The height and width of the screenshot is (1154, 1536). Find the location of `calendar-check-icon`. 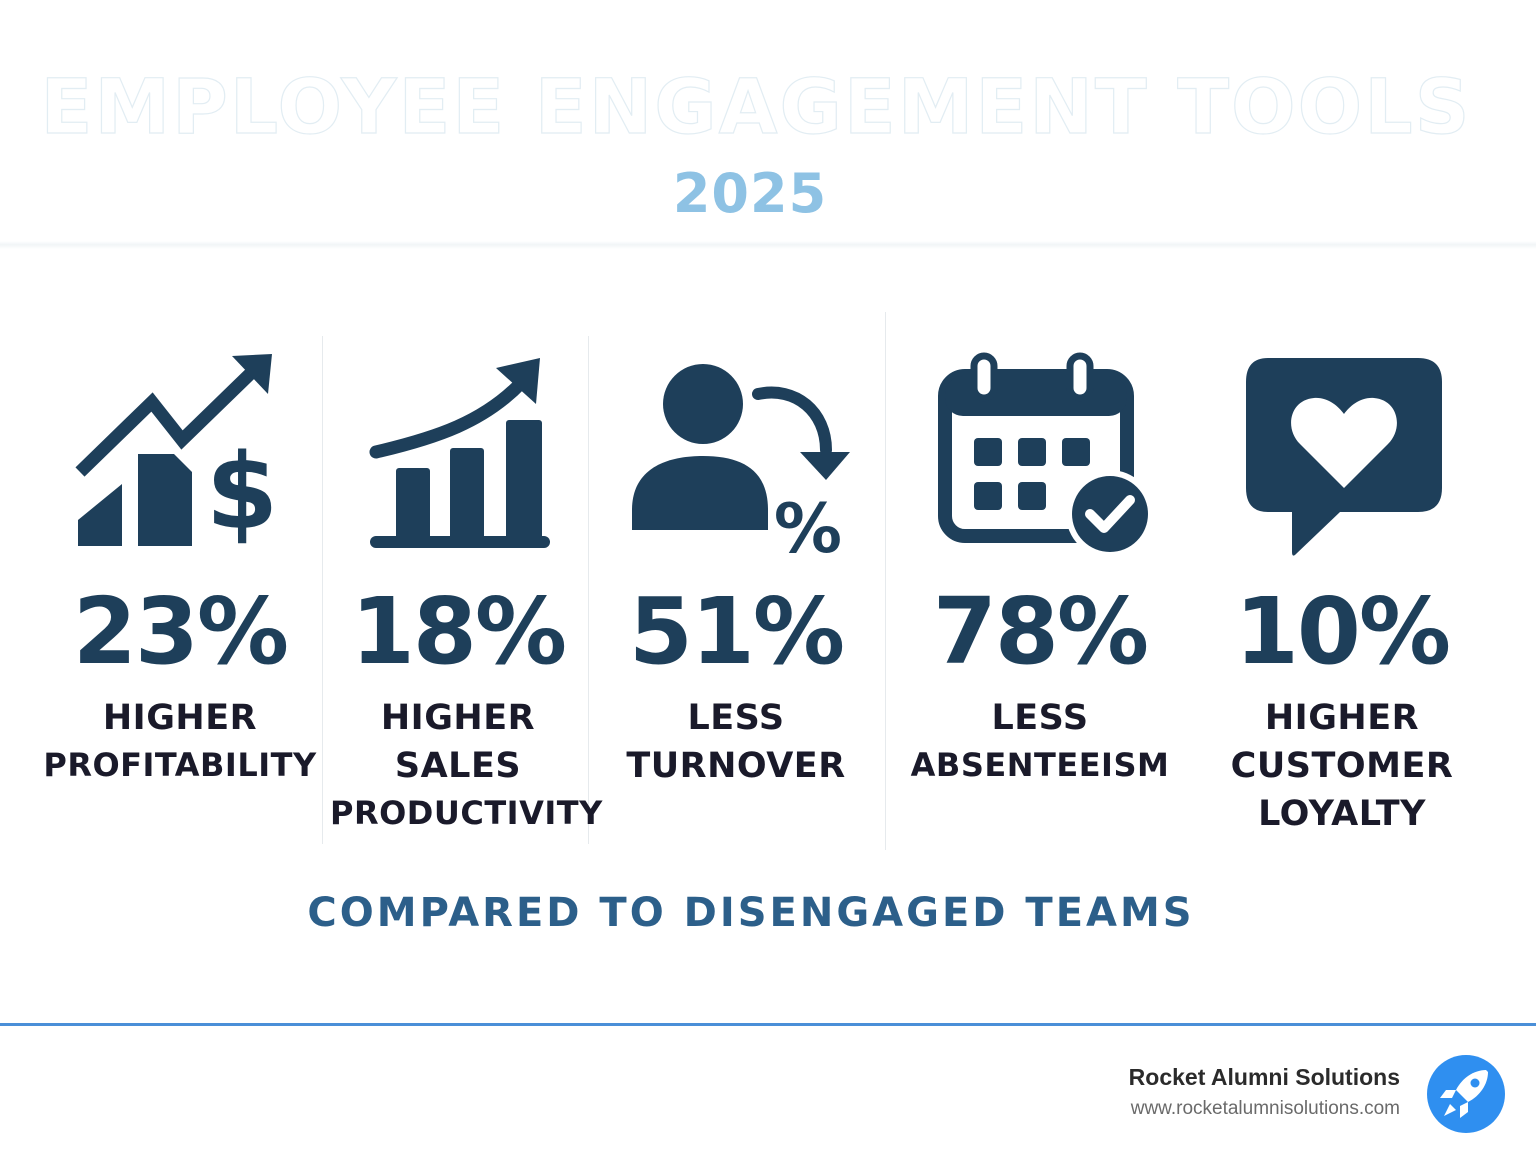

calendar-check-icon is located at coordinates (1047, 457).